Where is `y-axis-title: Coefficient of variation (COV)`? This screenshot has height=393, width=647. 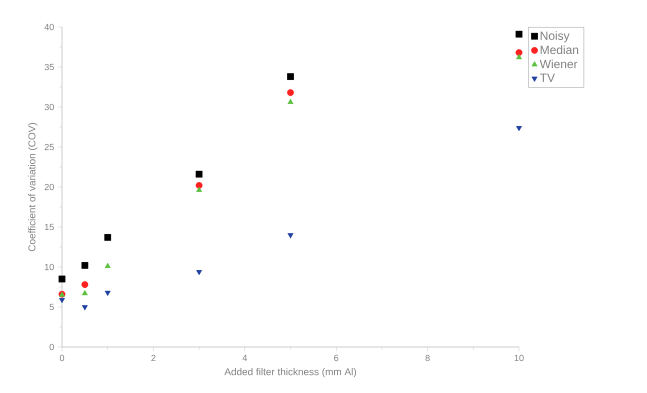
y-axis-title: Coefficient of variation (COV) is located at coordinates (33, 187).